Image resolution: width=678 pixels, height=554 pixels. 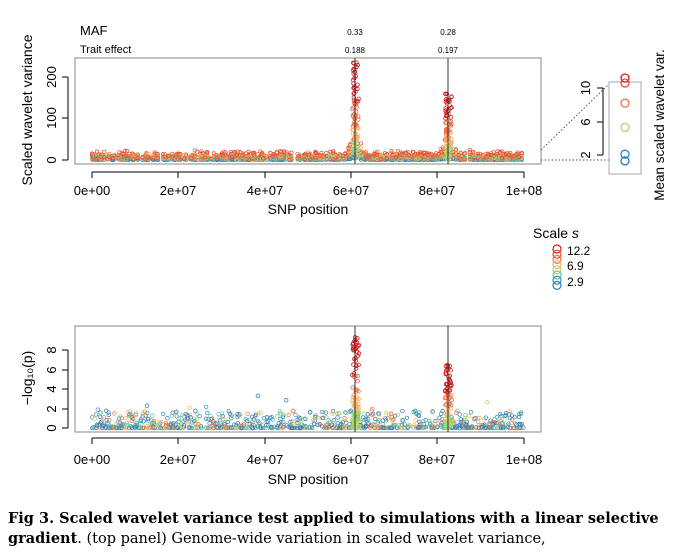 What do you see at coordinates (51, 159) in the screenshot?
I see `top-y-tick-0: 0` at bounding box center [51, 159].